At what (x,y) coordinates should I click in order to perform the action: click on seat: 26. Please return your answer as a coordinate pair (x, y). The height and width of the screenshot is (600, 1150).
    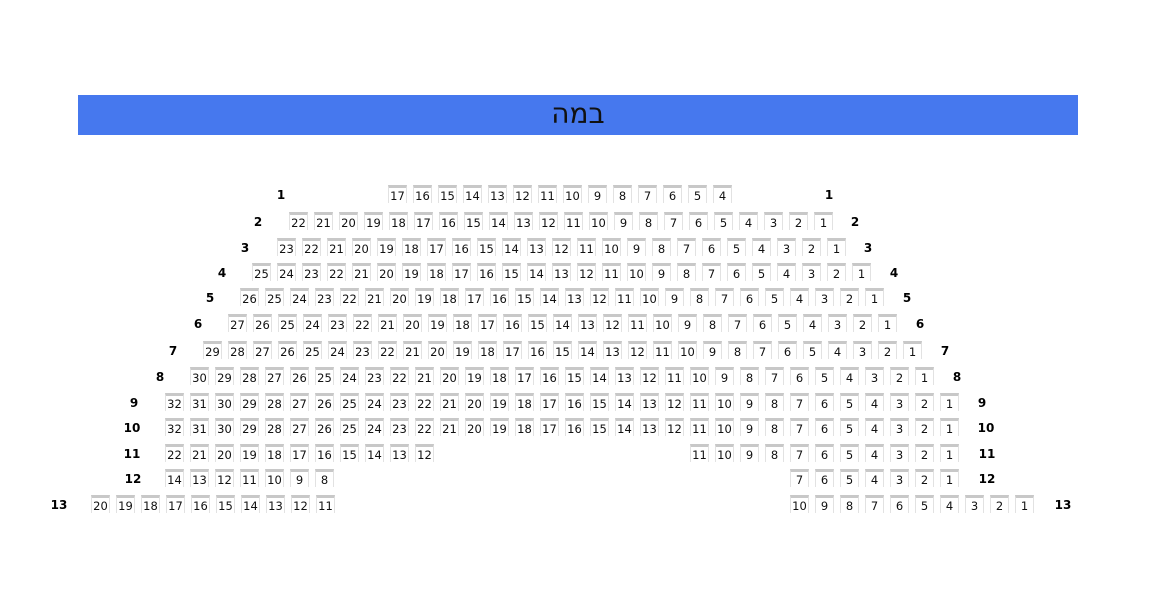
    Looking at the image, I should click on (262, 323).